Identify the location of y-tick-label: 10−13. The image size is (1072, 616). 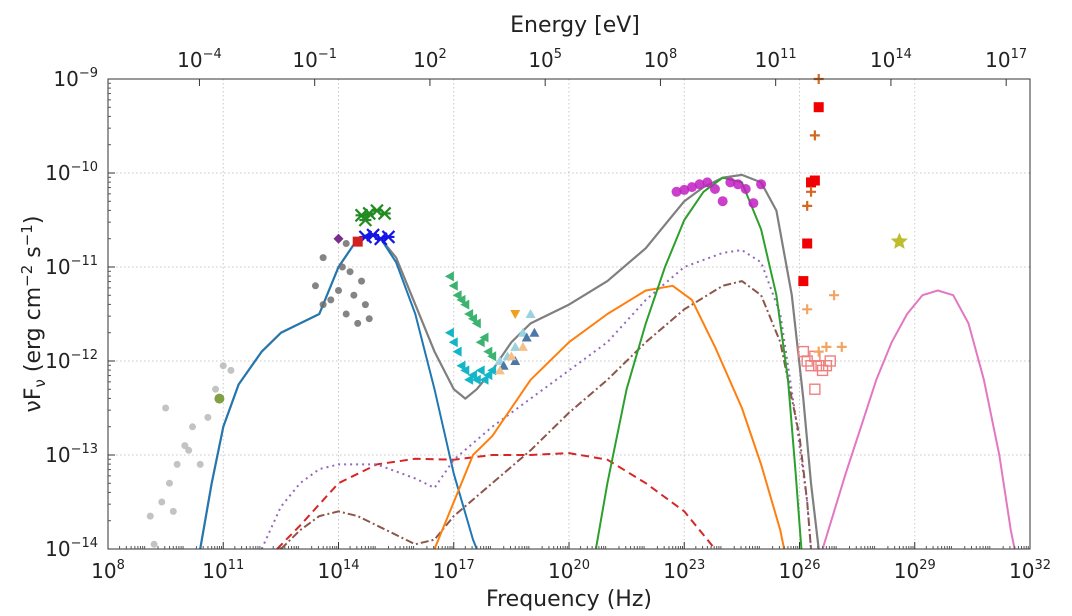
(71, 454).